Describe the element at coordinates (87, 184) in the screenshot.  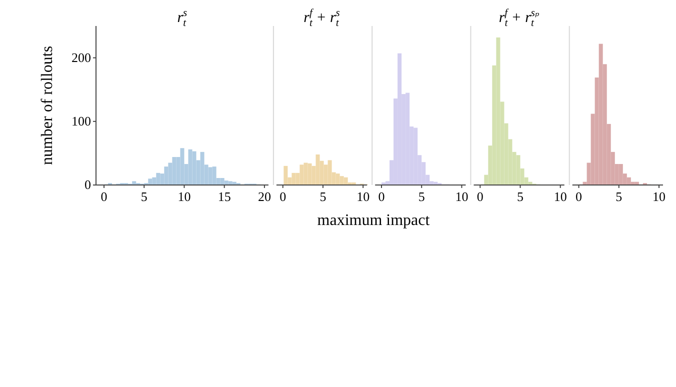
I see `y-tick-label: 0` at that location.